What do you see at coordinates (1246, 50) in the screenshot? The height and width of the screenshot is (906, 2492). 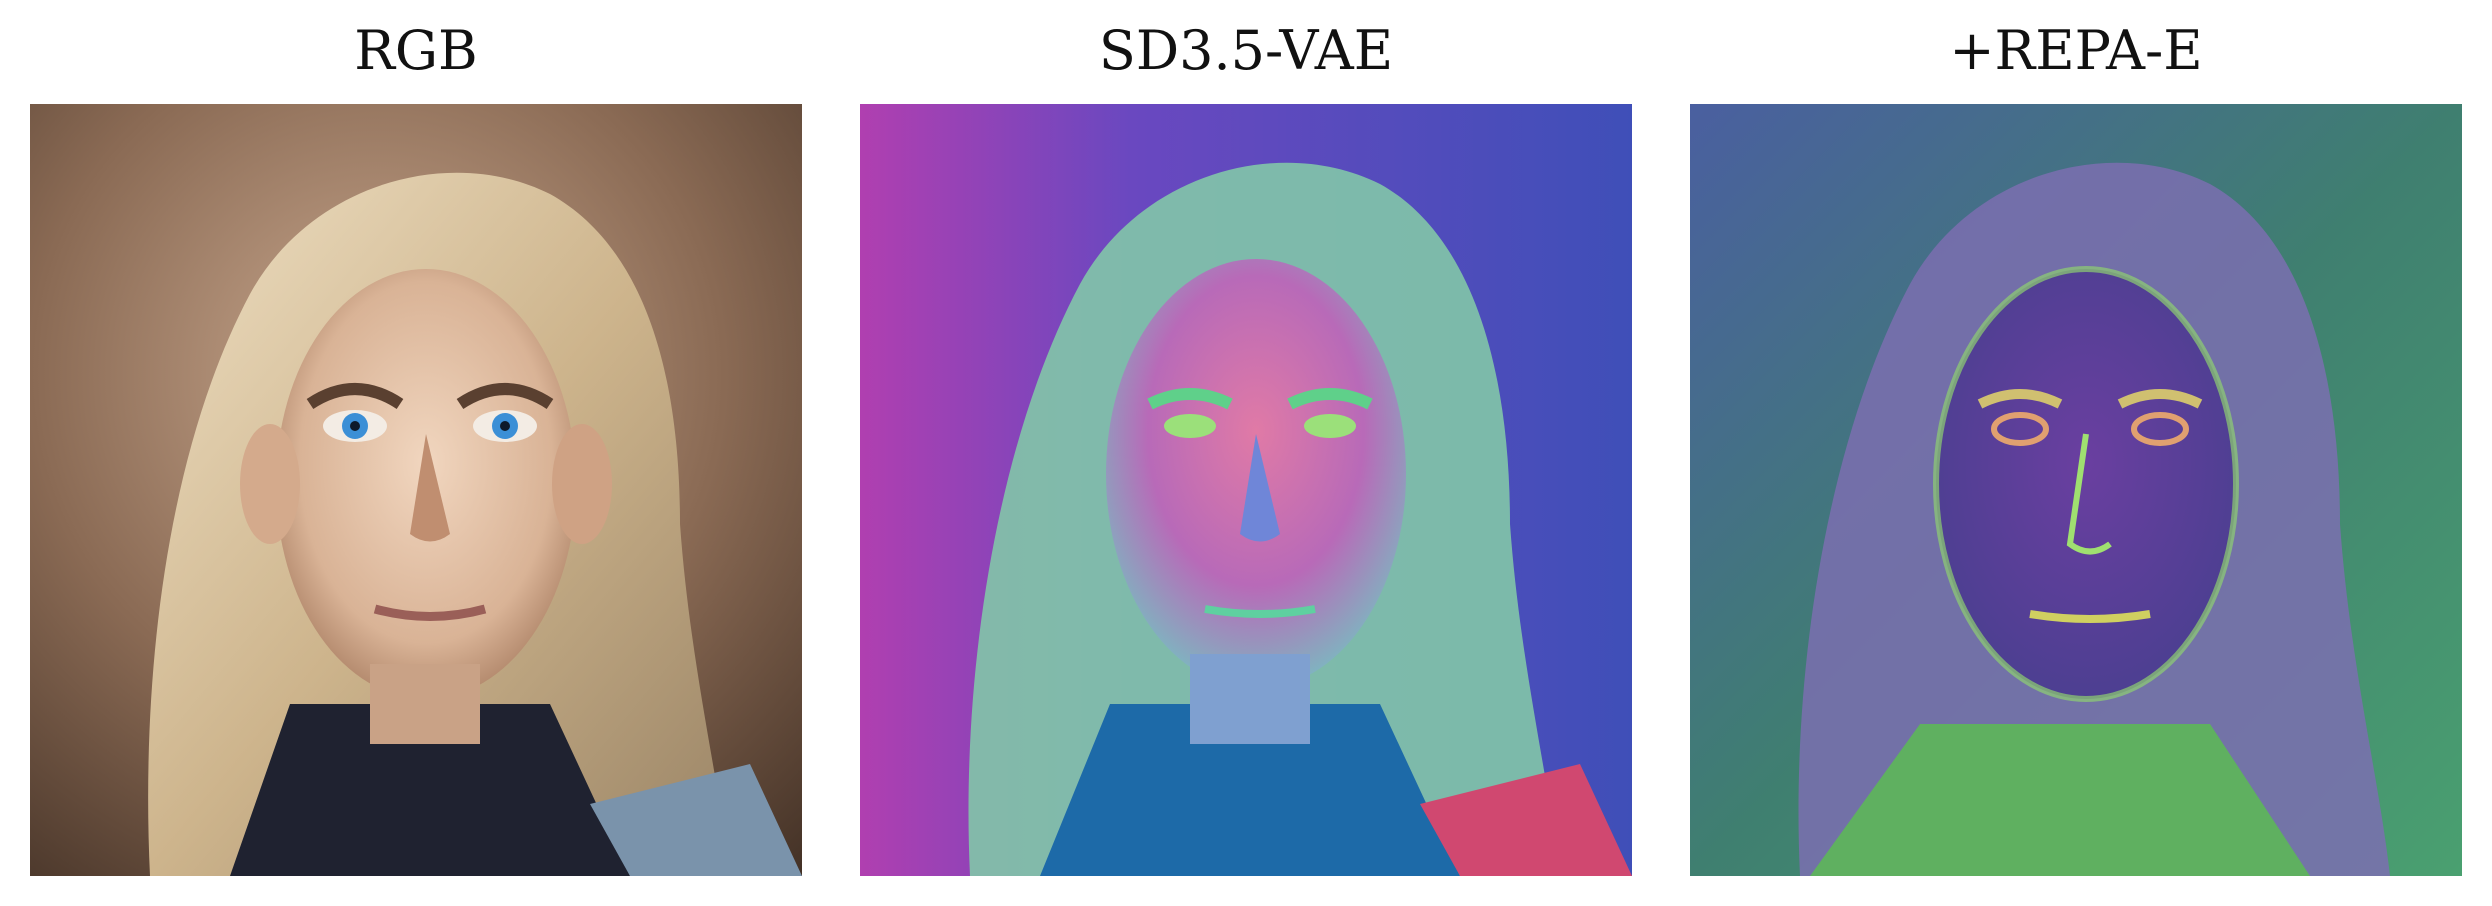 I see `panel-title-sd35-vae: SD3.5-VAE` at bounding box center [1246, 50].